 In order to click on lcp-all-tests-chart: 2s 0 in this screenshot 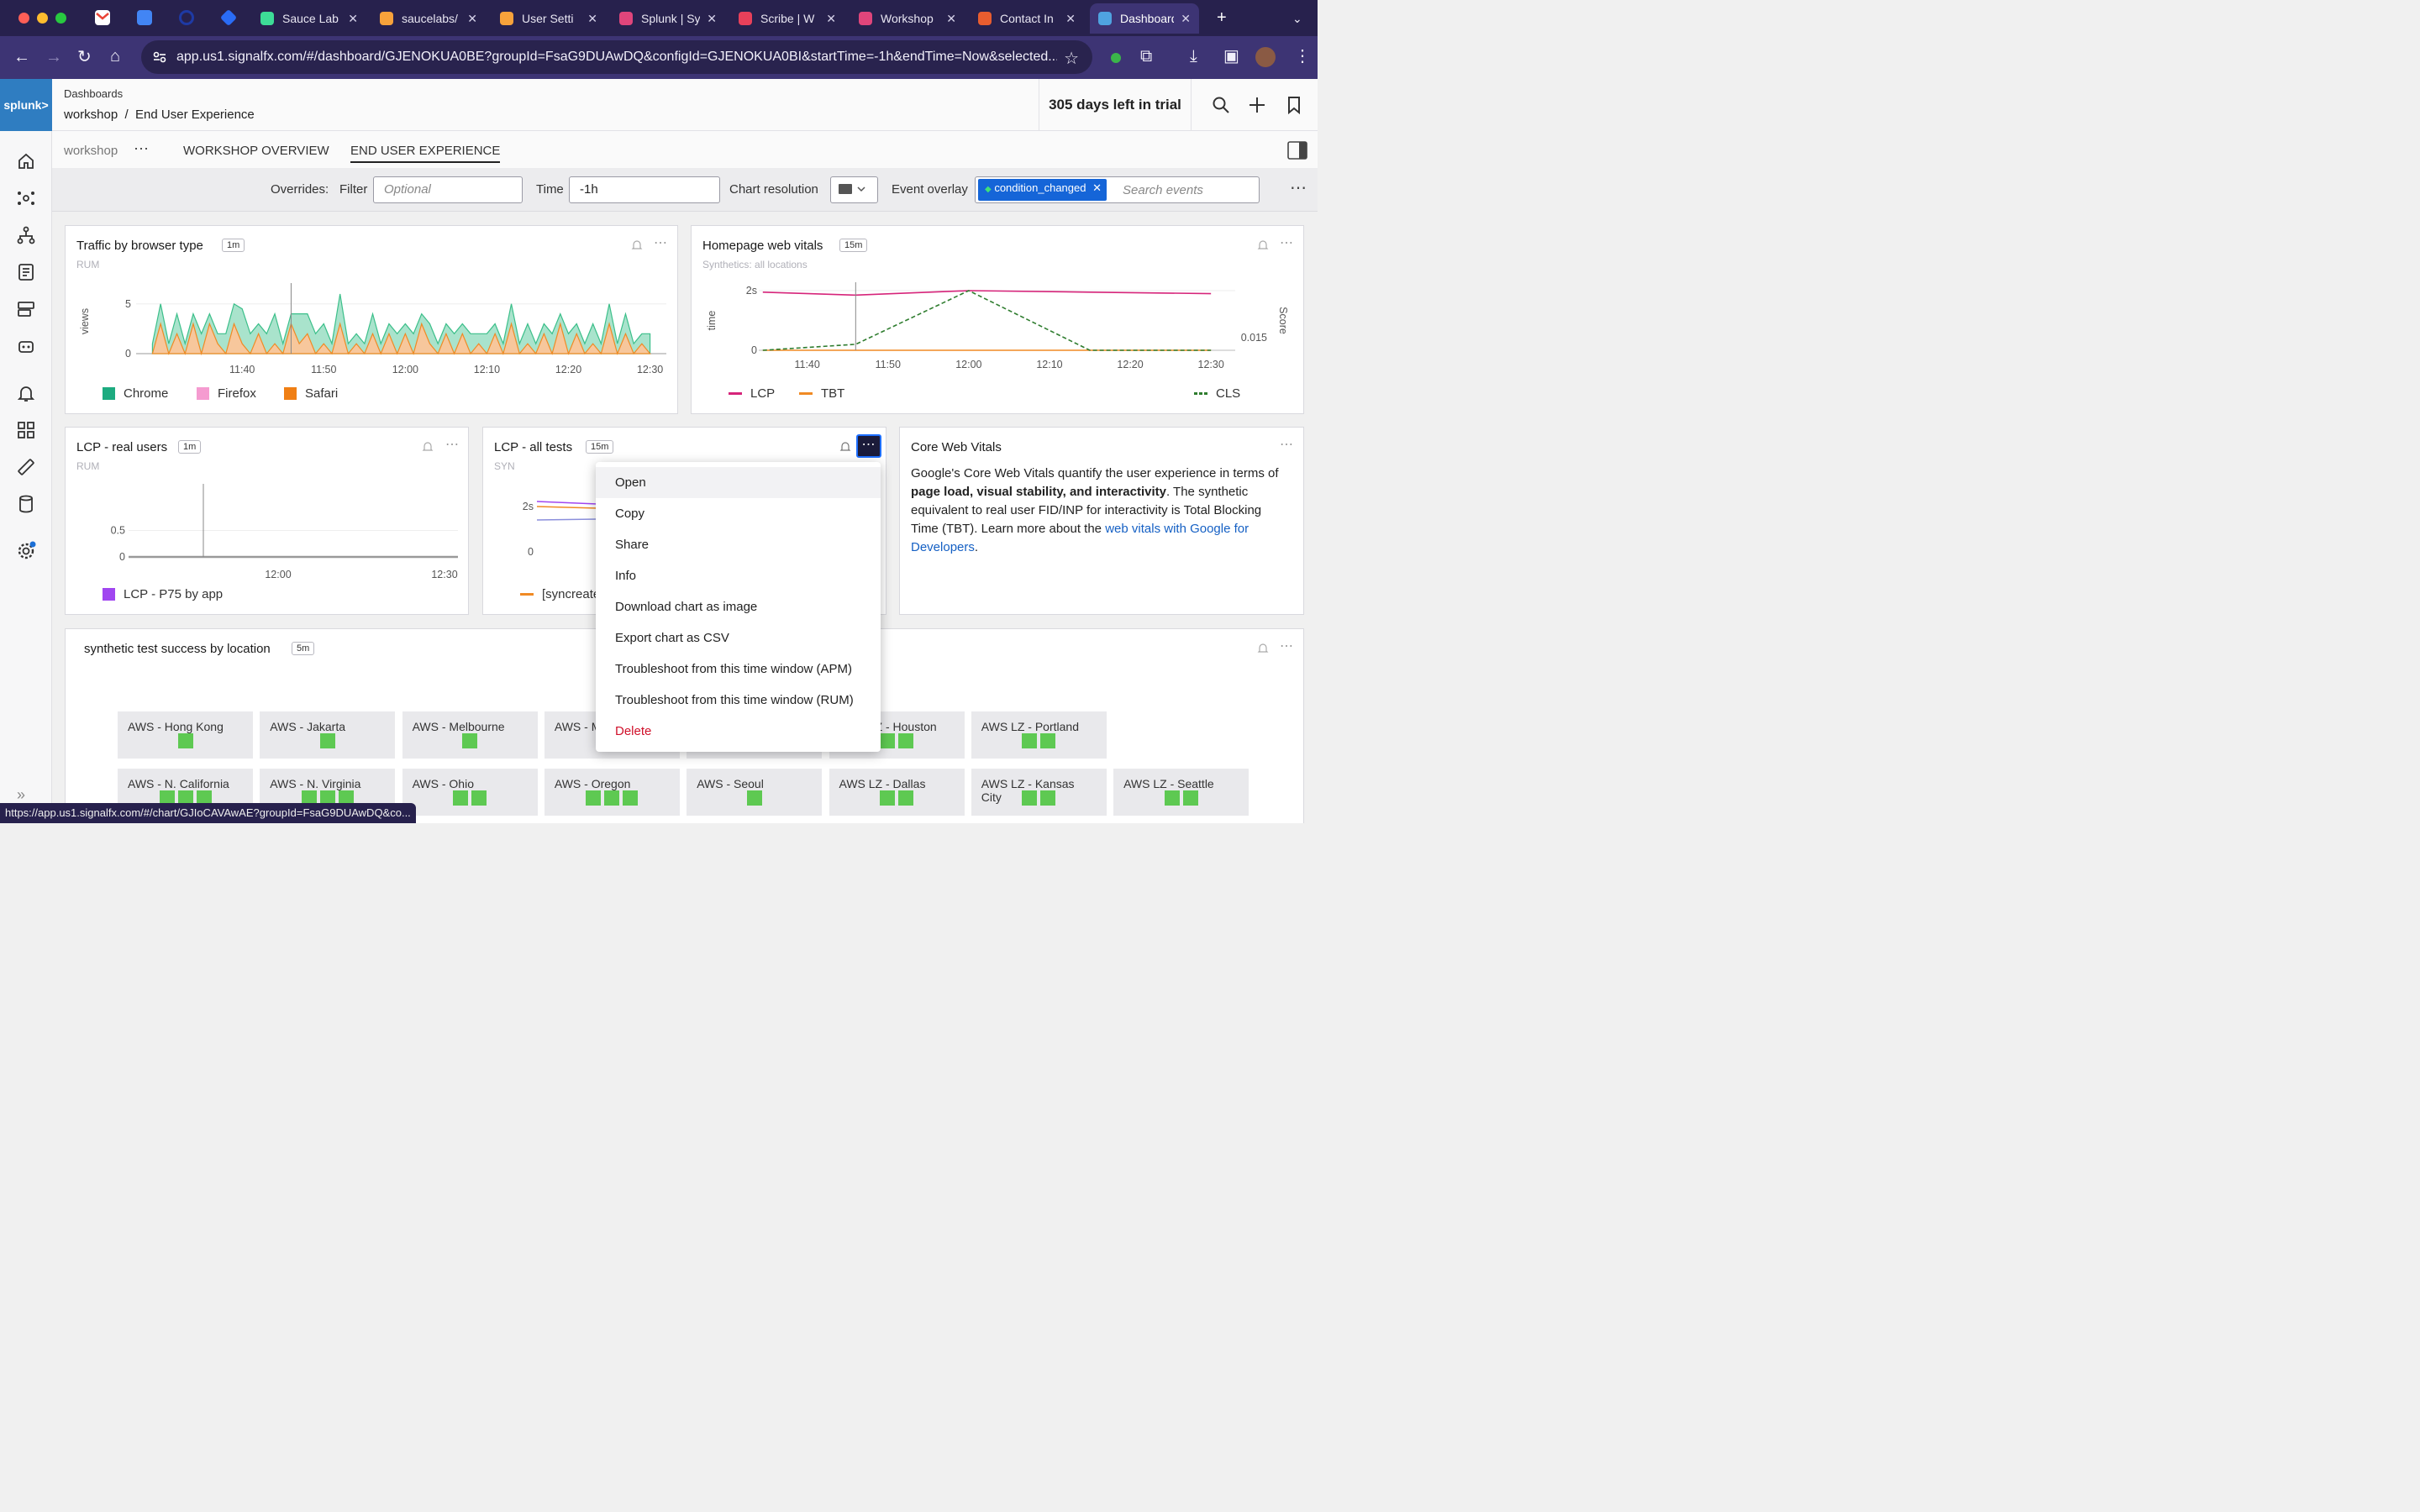, I will do `click(542, 532)`.